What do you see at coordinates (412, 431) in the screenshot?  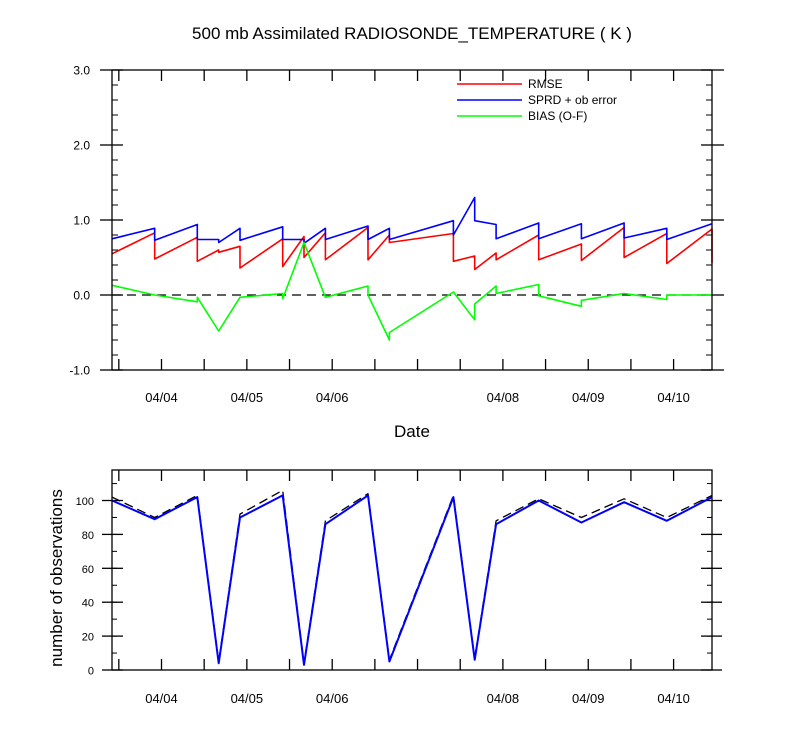 I see `x-axis-label: Date` at bounding box center [412, 431].